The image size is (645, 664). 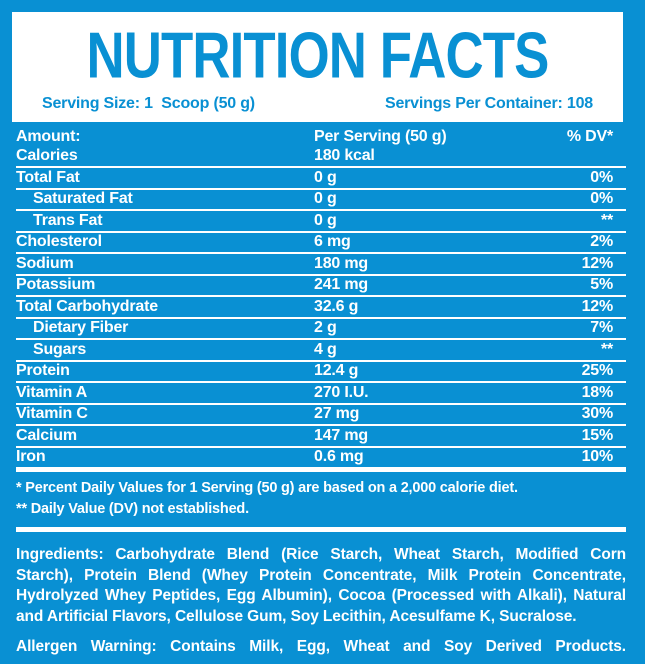 What do you see at coordinates (341, 263) in the screenshot?
I see `row-amount-value: 180 mg` at bounding box center [341, 263].